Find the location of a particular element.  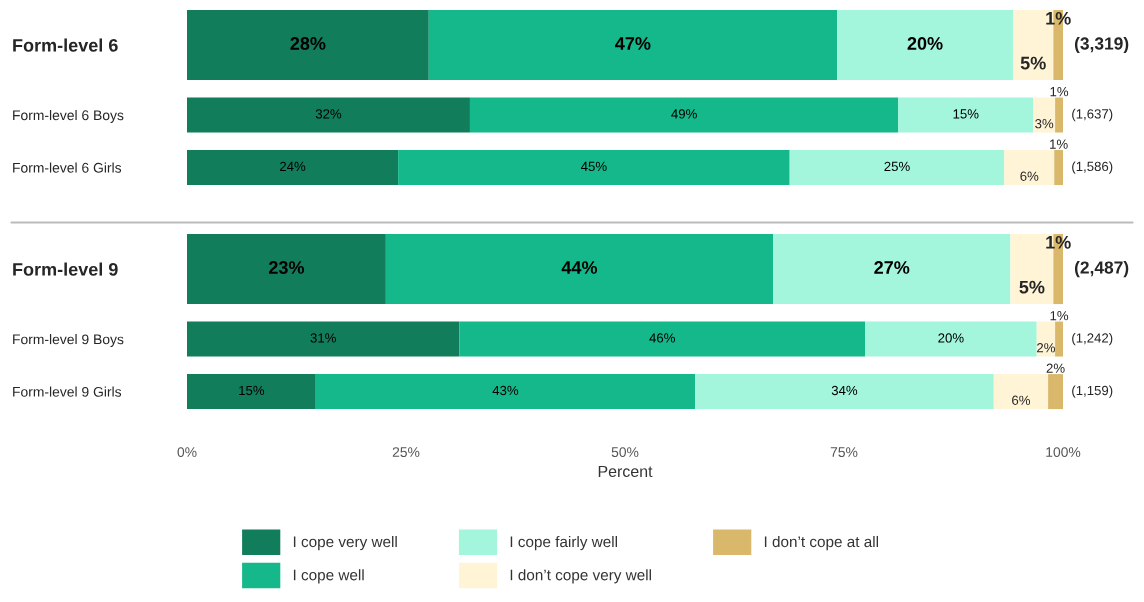

data-label: 47% is located at coordinates (633, 43).